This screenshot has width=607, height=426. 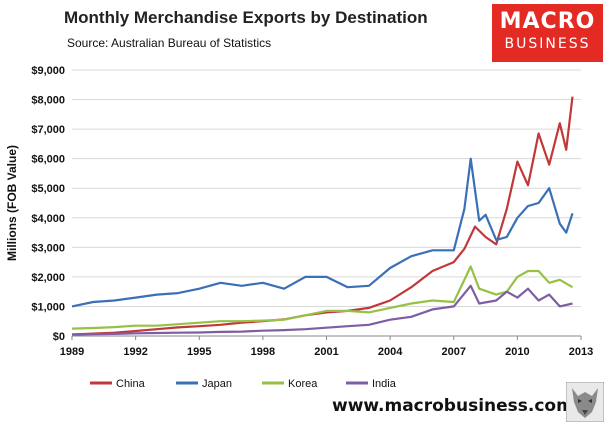 What do you see at coordinates (48, 130) in the screenshot?
I see `y-tick-label: $7,000` at bounding box center [48, 130].